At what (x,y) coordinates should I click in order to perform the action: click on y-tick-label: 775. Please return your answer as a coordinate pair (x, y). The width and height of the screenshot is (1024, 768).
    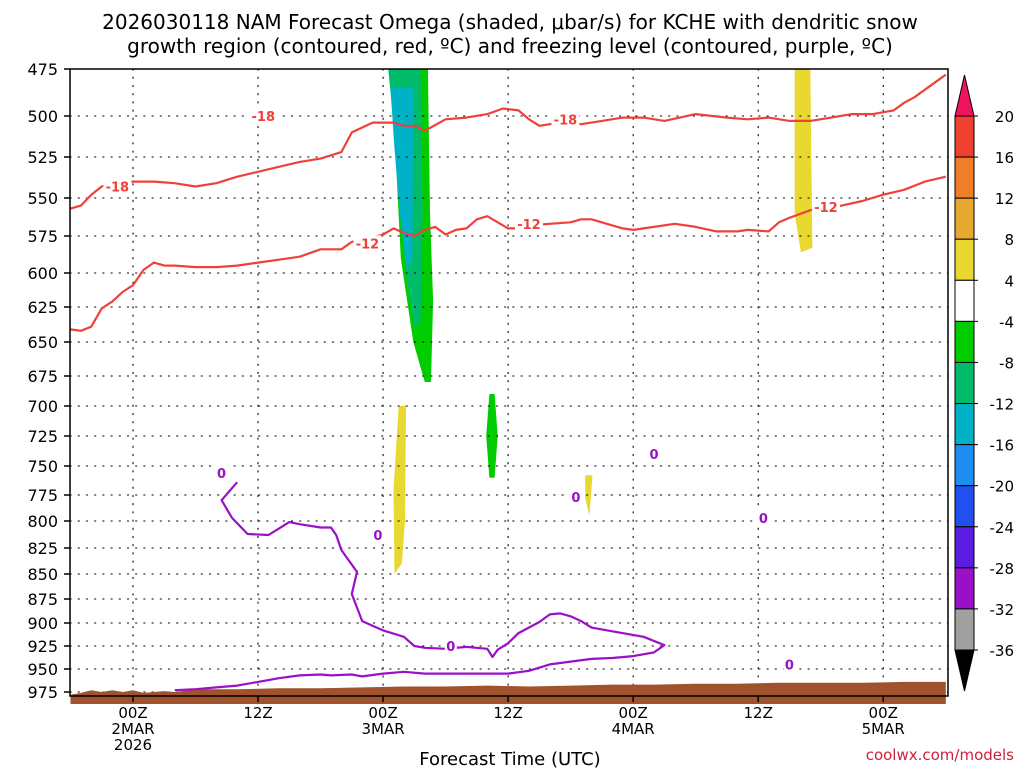
    Looking at the image, I should click on (42, 495).